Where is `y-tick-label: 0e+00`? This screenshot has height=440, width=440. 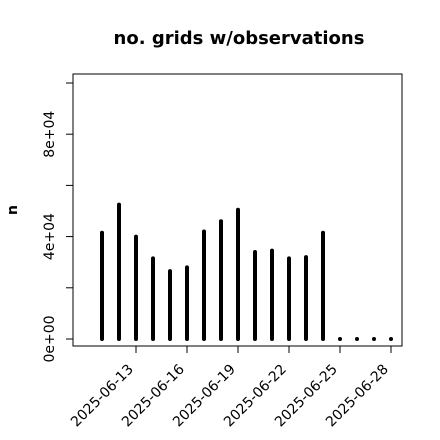
y-tick-label: 0e+00 is located at coordinates (50, 338).